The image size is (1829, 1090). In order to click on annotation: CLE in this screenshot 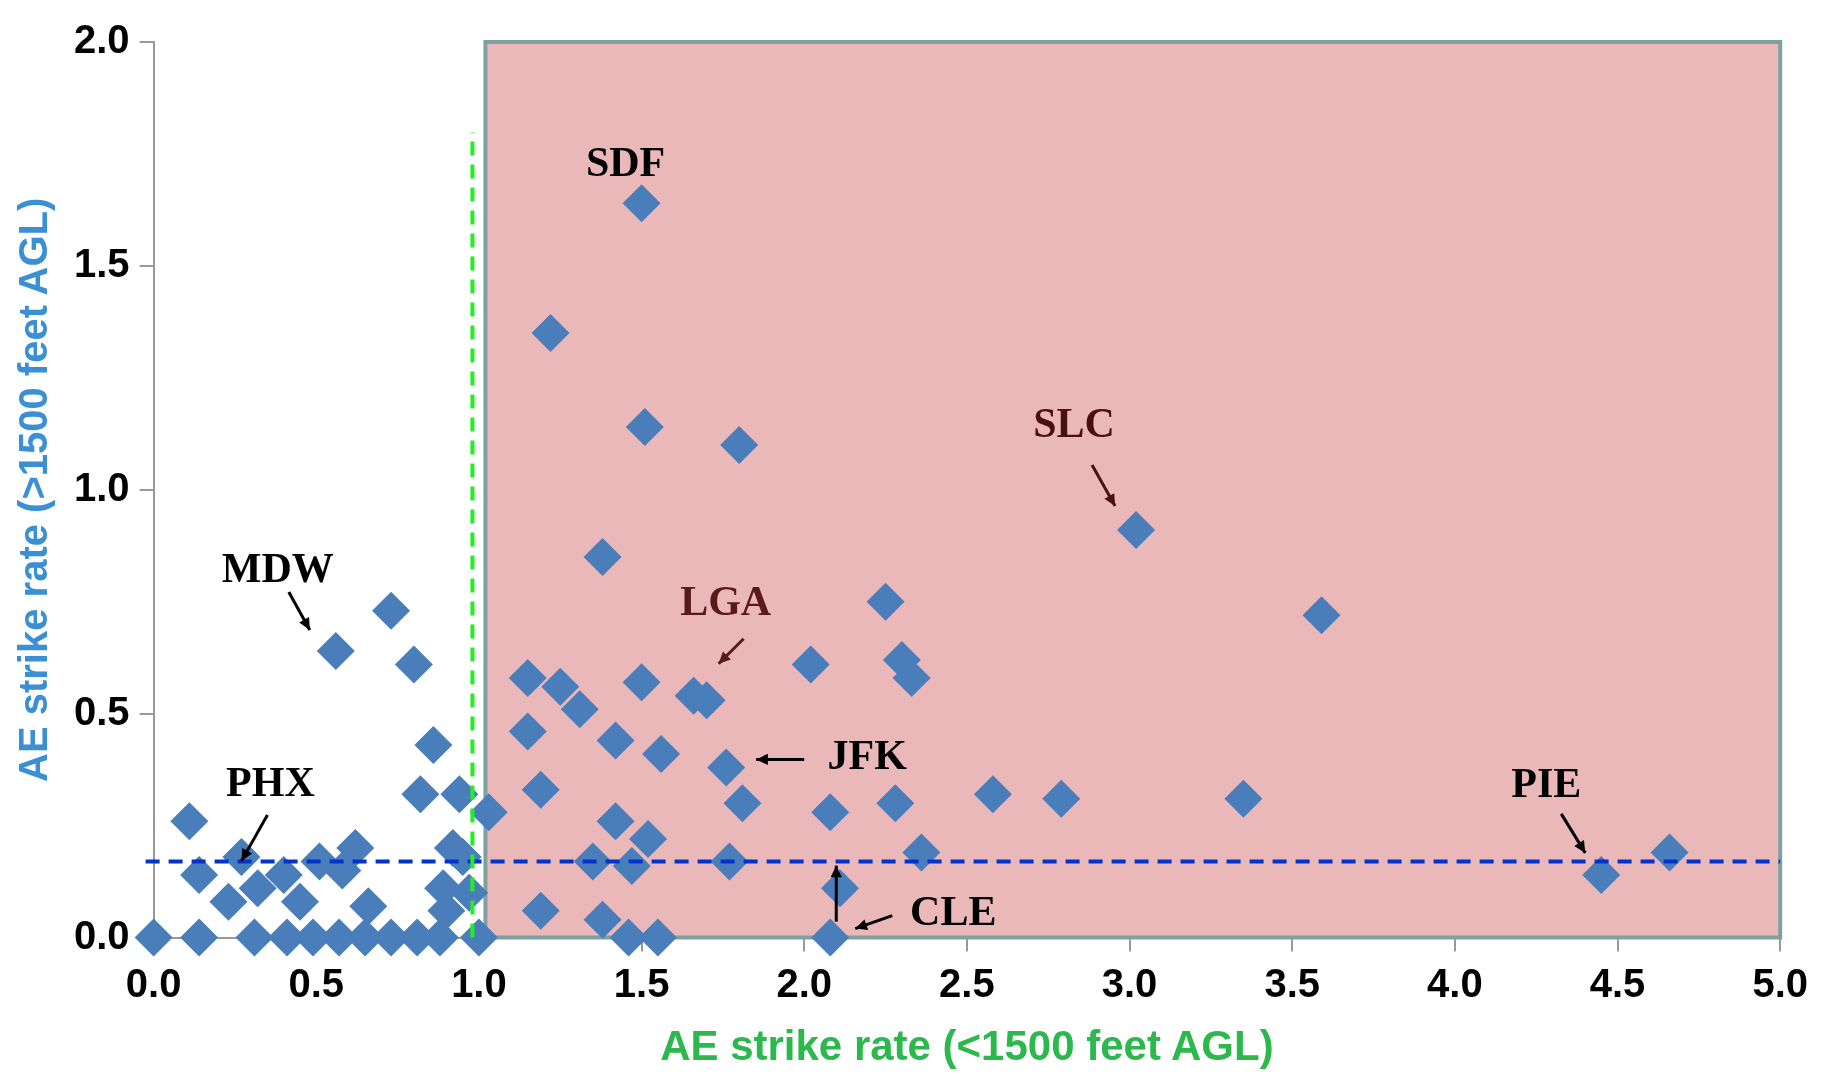, I will do `click(953, 911)`.